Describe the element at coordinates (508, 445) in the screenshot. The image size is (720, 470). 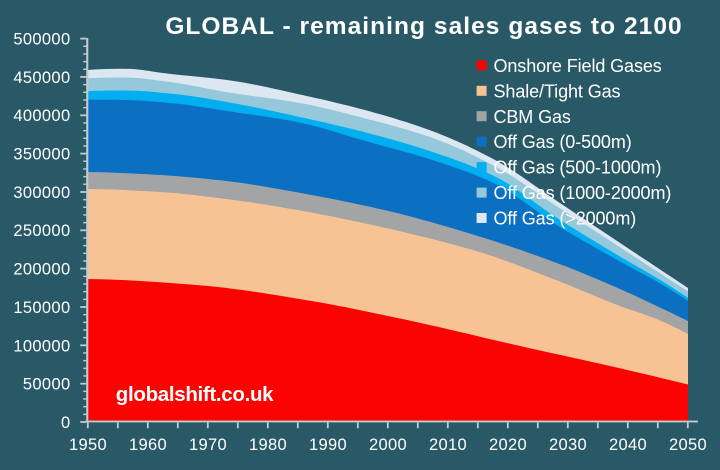
I see `svg-text: 2020` at that location.